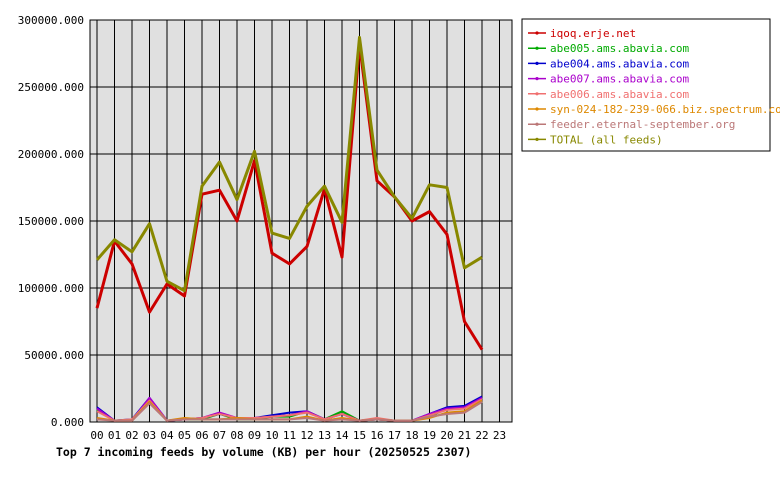 The width and height of the screenshot is (780, 480). I want to click on x-tick-label: 13, so click(324, 435).